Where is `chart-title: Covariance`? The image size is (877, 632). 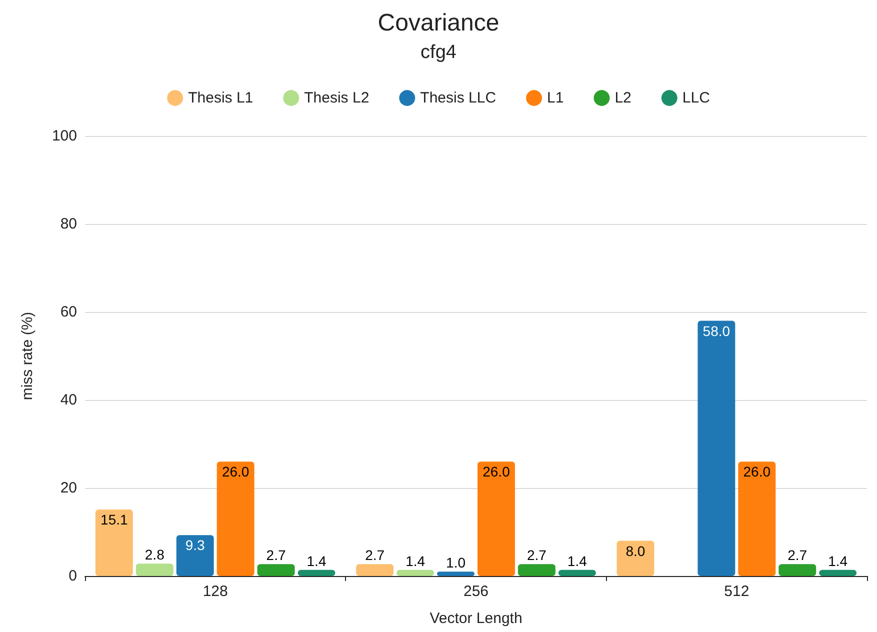
chart-title: Covariance is located at coordinates (439, 23).